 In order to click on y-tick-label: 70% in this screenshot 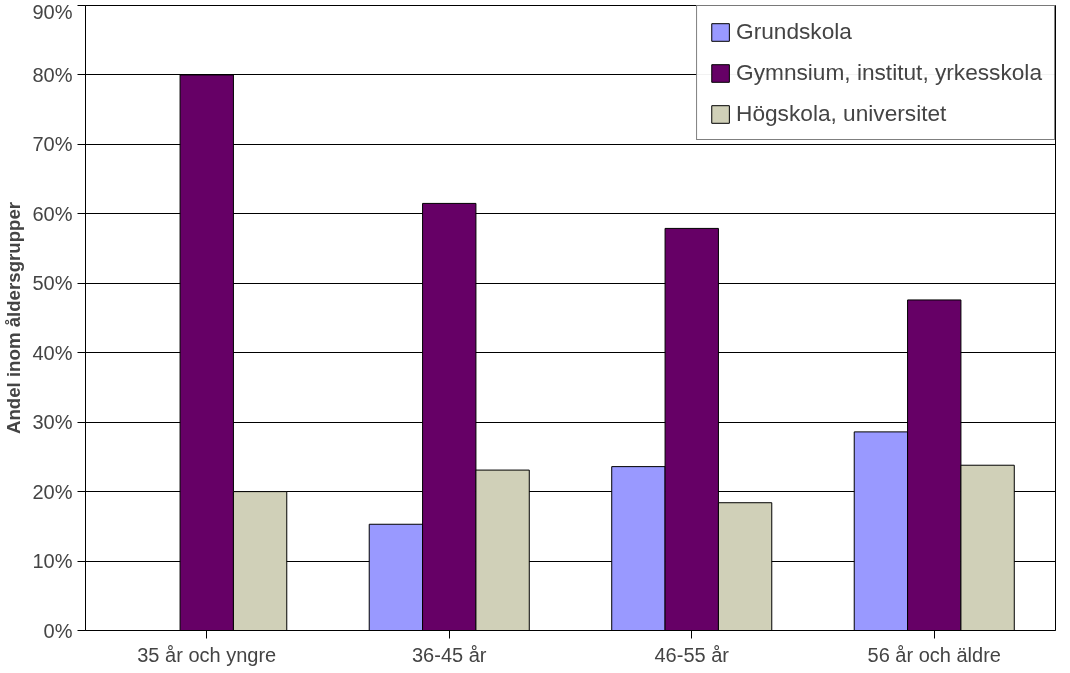, I will do `click(52, 144)`.